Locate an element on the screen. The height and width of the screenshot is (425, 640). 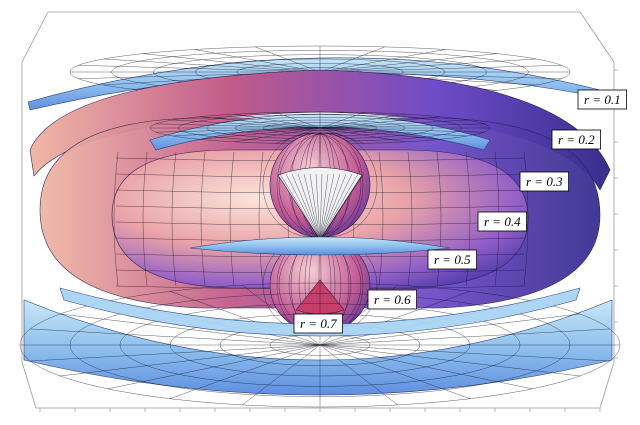
dish-upper-mesh is located at coordinates (320, 128).